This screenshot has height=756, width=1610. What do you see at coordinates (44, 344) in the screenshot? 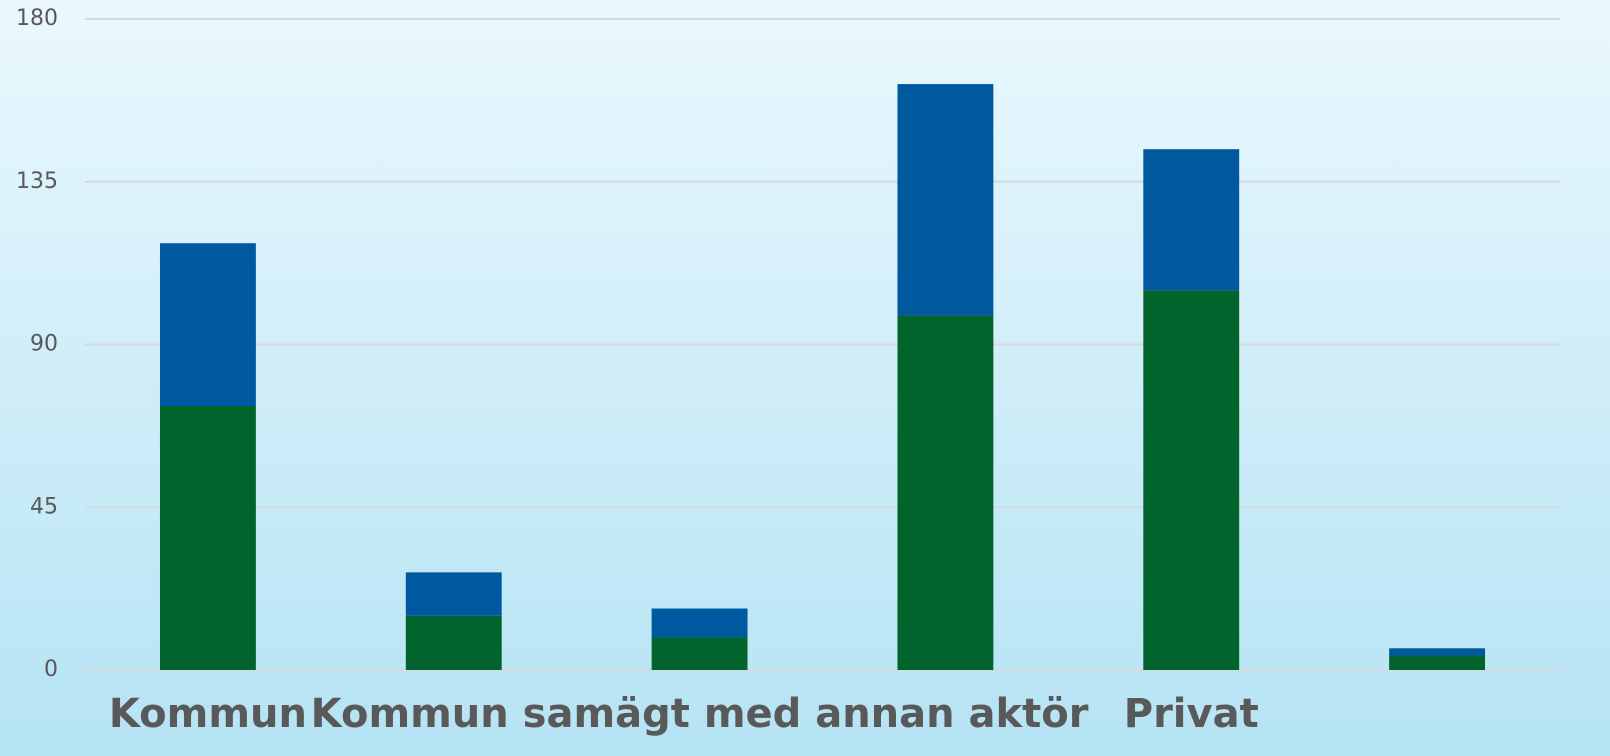
I see `y-tick-label: 90` at bounding box center [44, 344].